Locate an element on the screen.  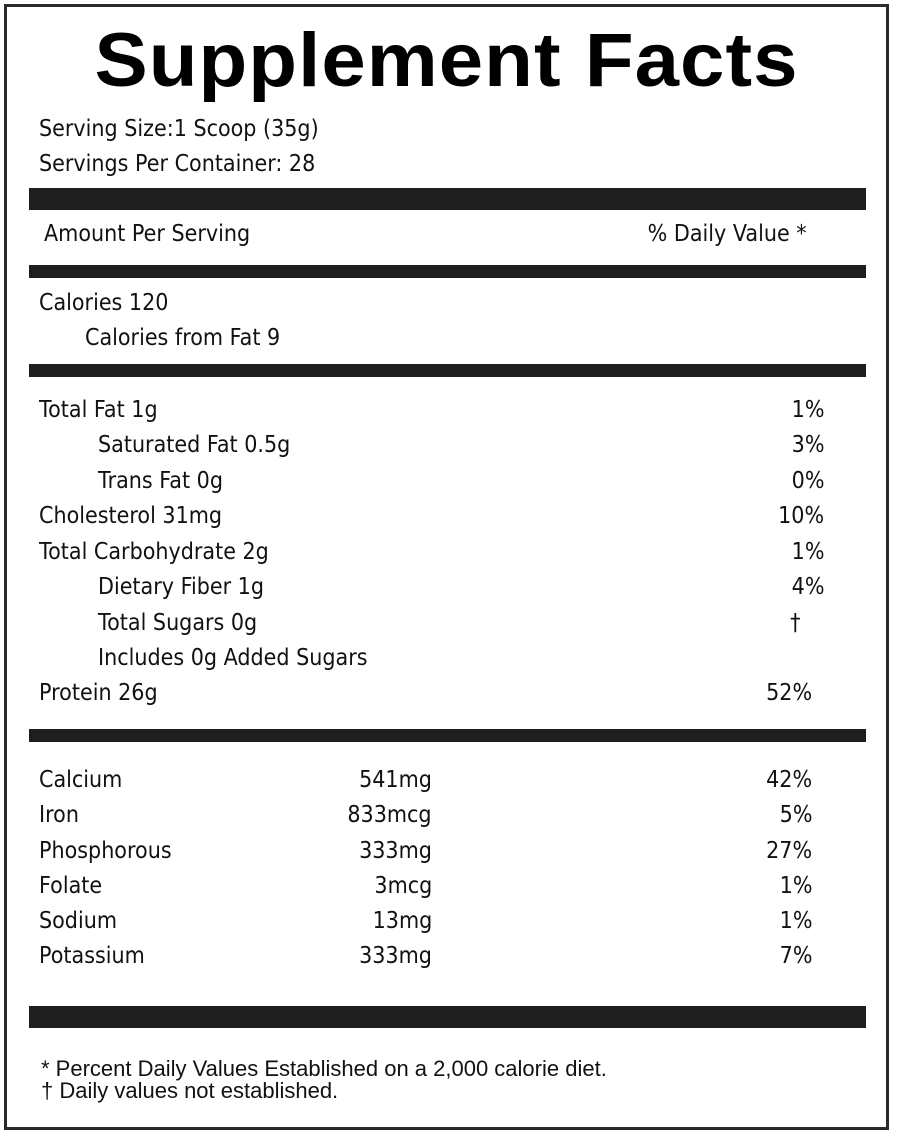
nutrient-saturated-fat-dv: 3% is located at coordinates (807, 445).